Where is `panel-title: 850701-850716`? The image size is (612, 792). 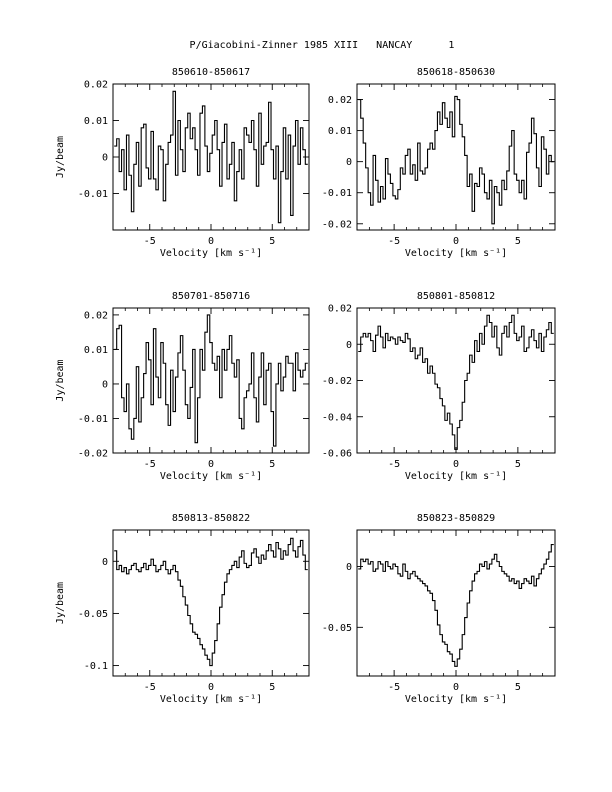
panel-title: 850701-850716 is located at coordinates (211, 296).